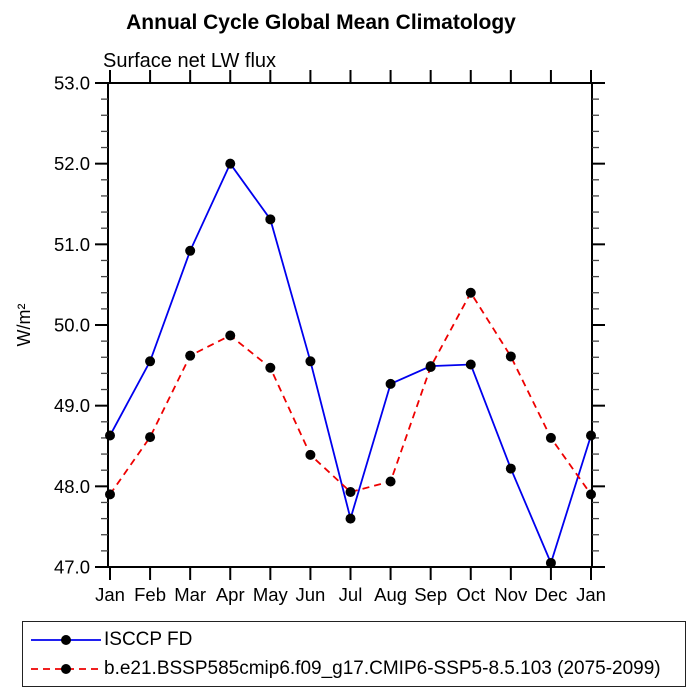  Describe the element at coordinates (271, 594) in the screenshot. I see `month-label: May` at that location.